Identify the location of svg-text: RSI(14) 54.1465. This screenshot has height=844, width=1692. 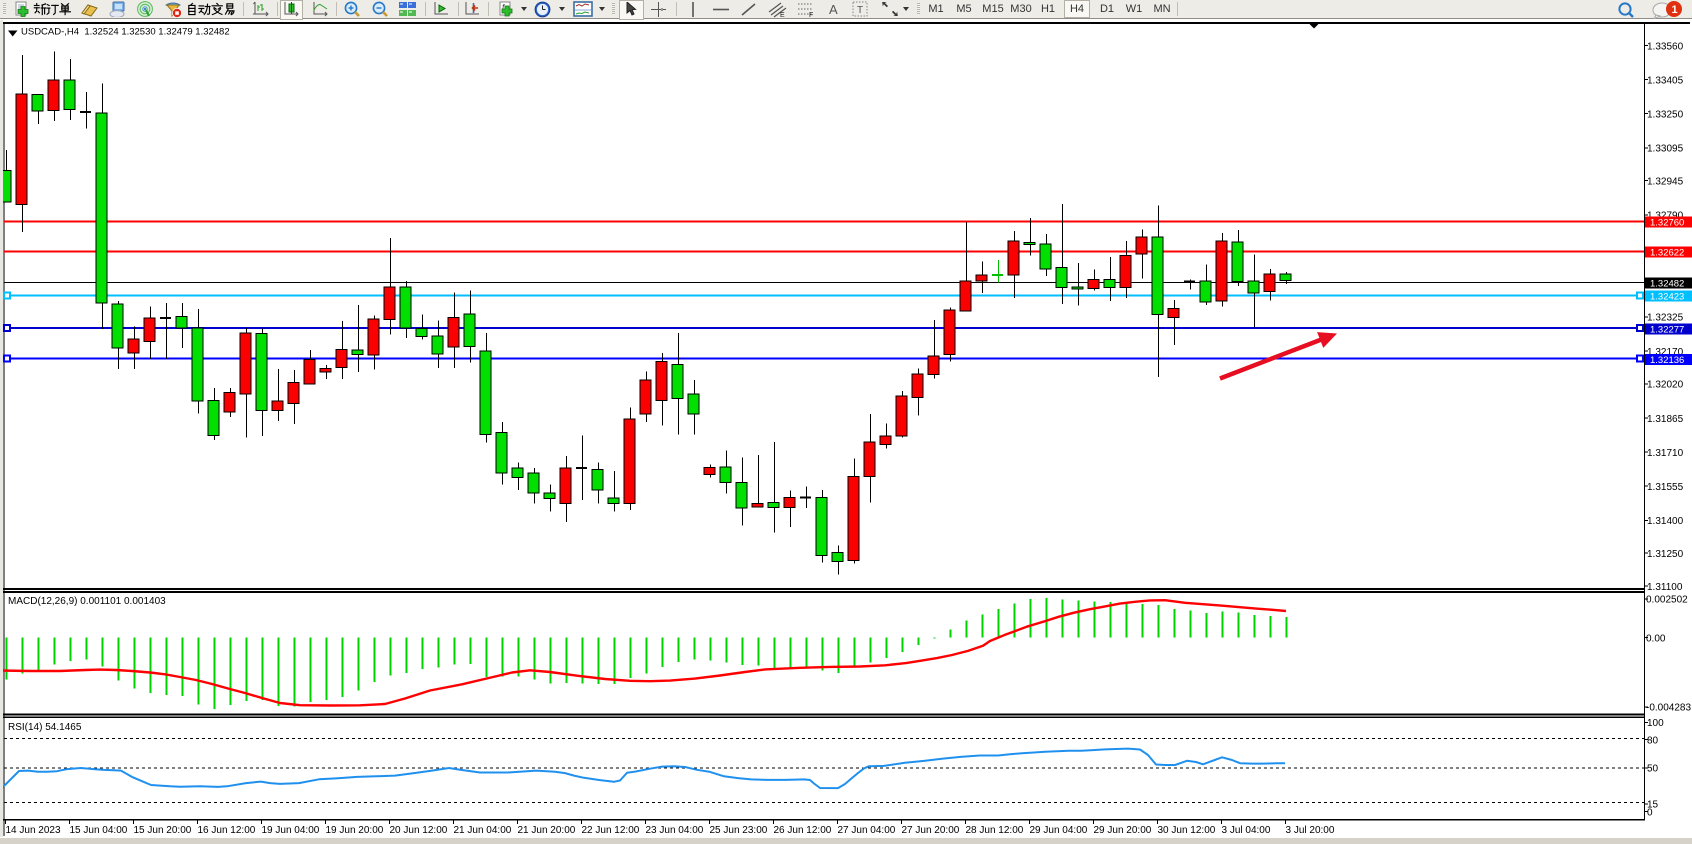
(45, 727).